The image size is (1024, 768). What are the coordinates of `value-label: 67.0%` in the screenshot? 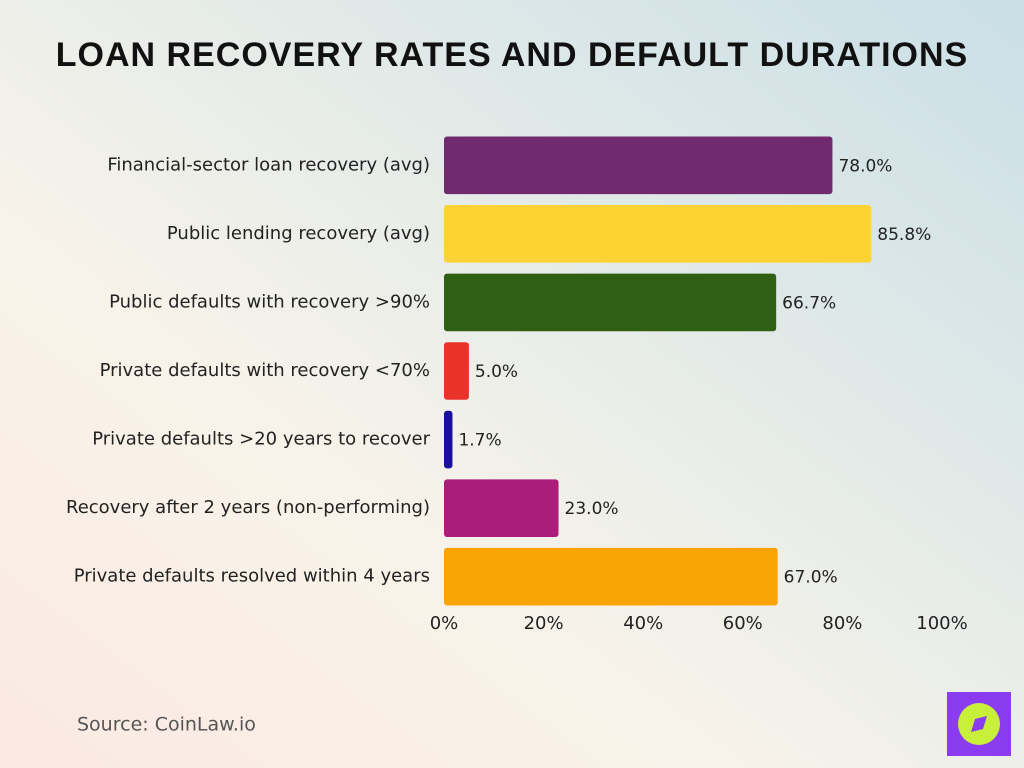 It's located at (811, 578).